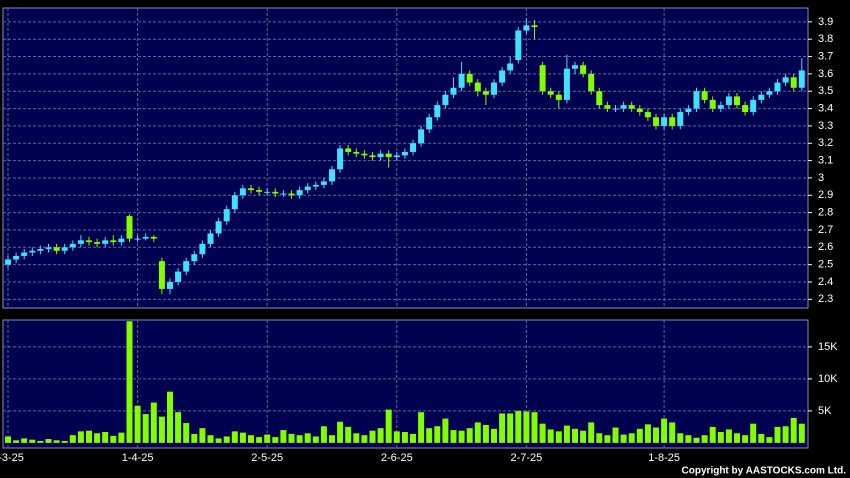 The height and width of the screenshot is (478, 850). I want to click on y-tick-label: 3.9, so click(825, 22).